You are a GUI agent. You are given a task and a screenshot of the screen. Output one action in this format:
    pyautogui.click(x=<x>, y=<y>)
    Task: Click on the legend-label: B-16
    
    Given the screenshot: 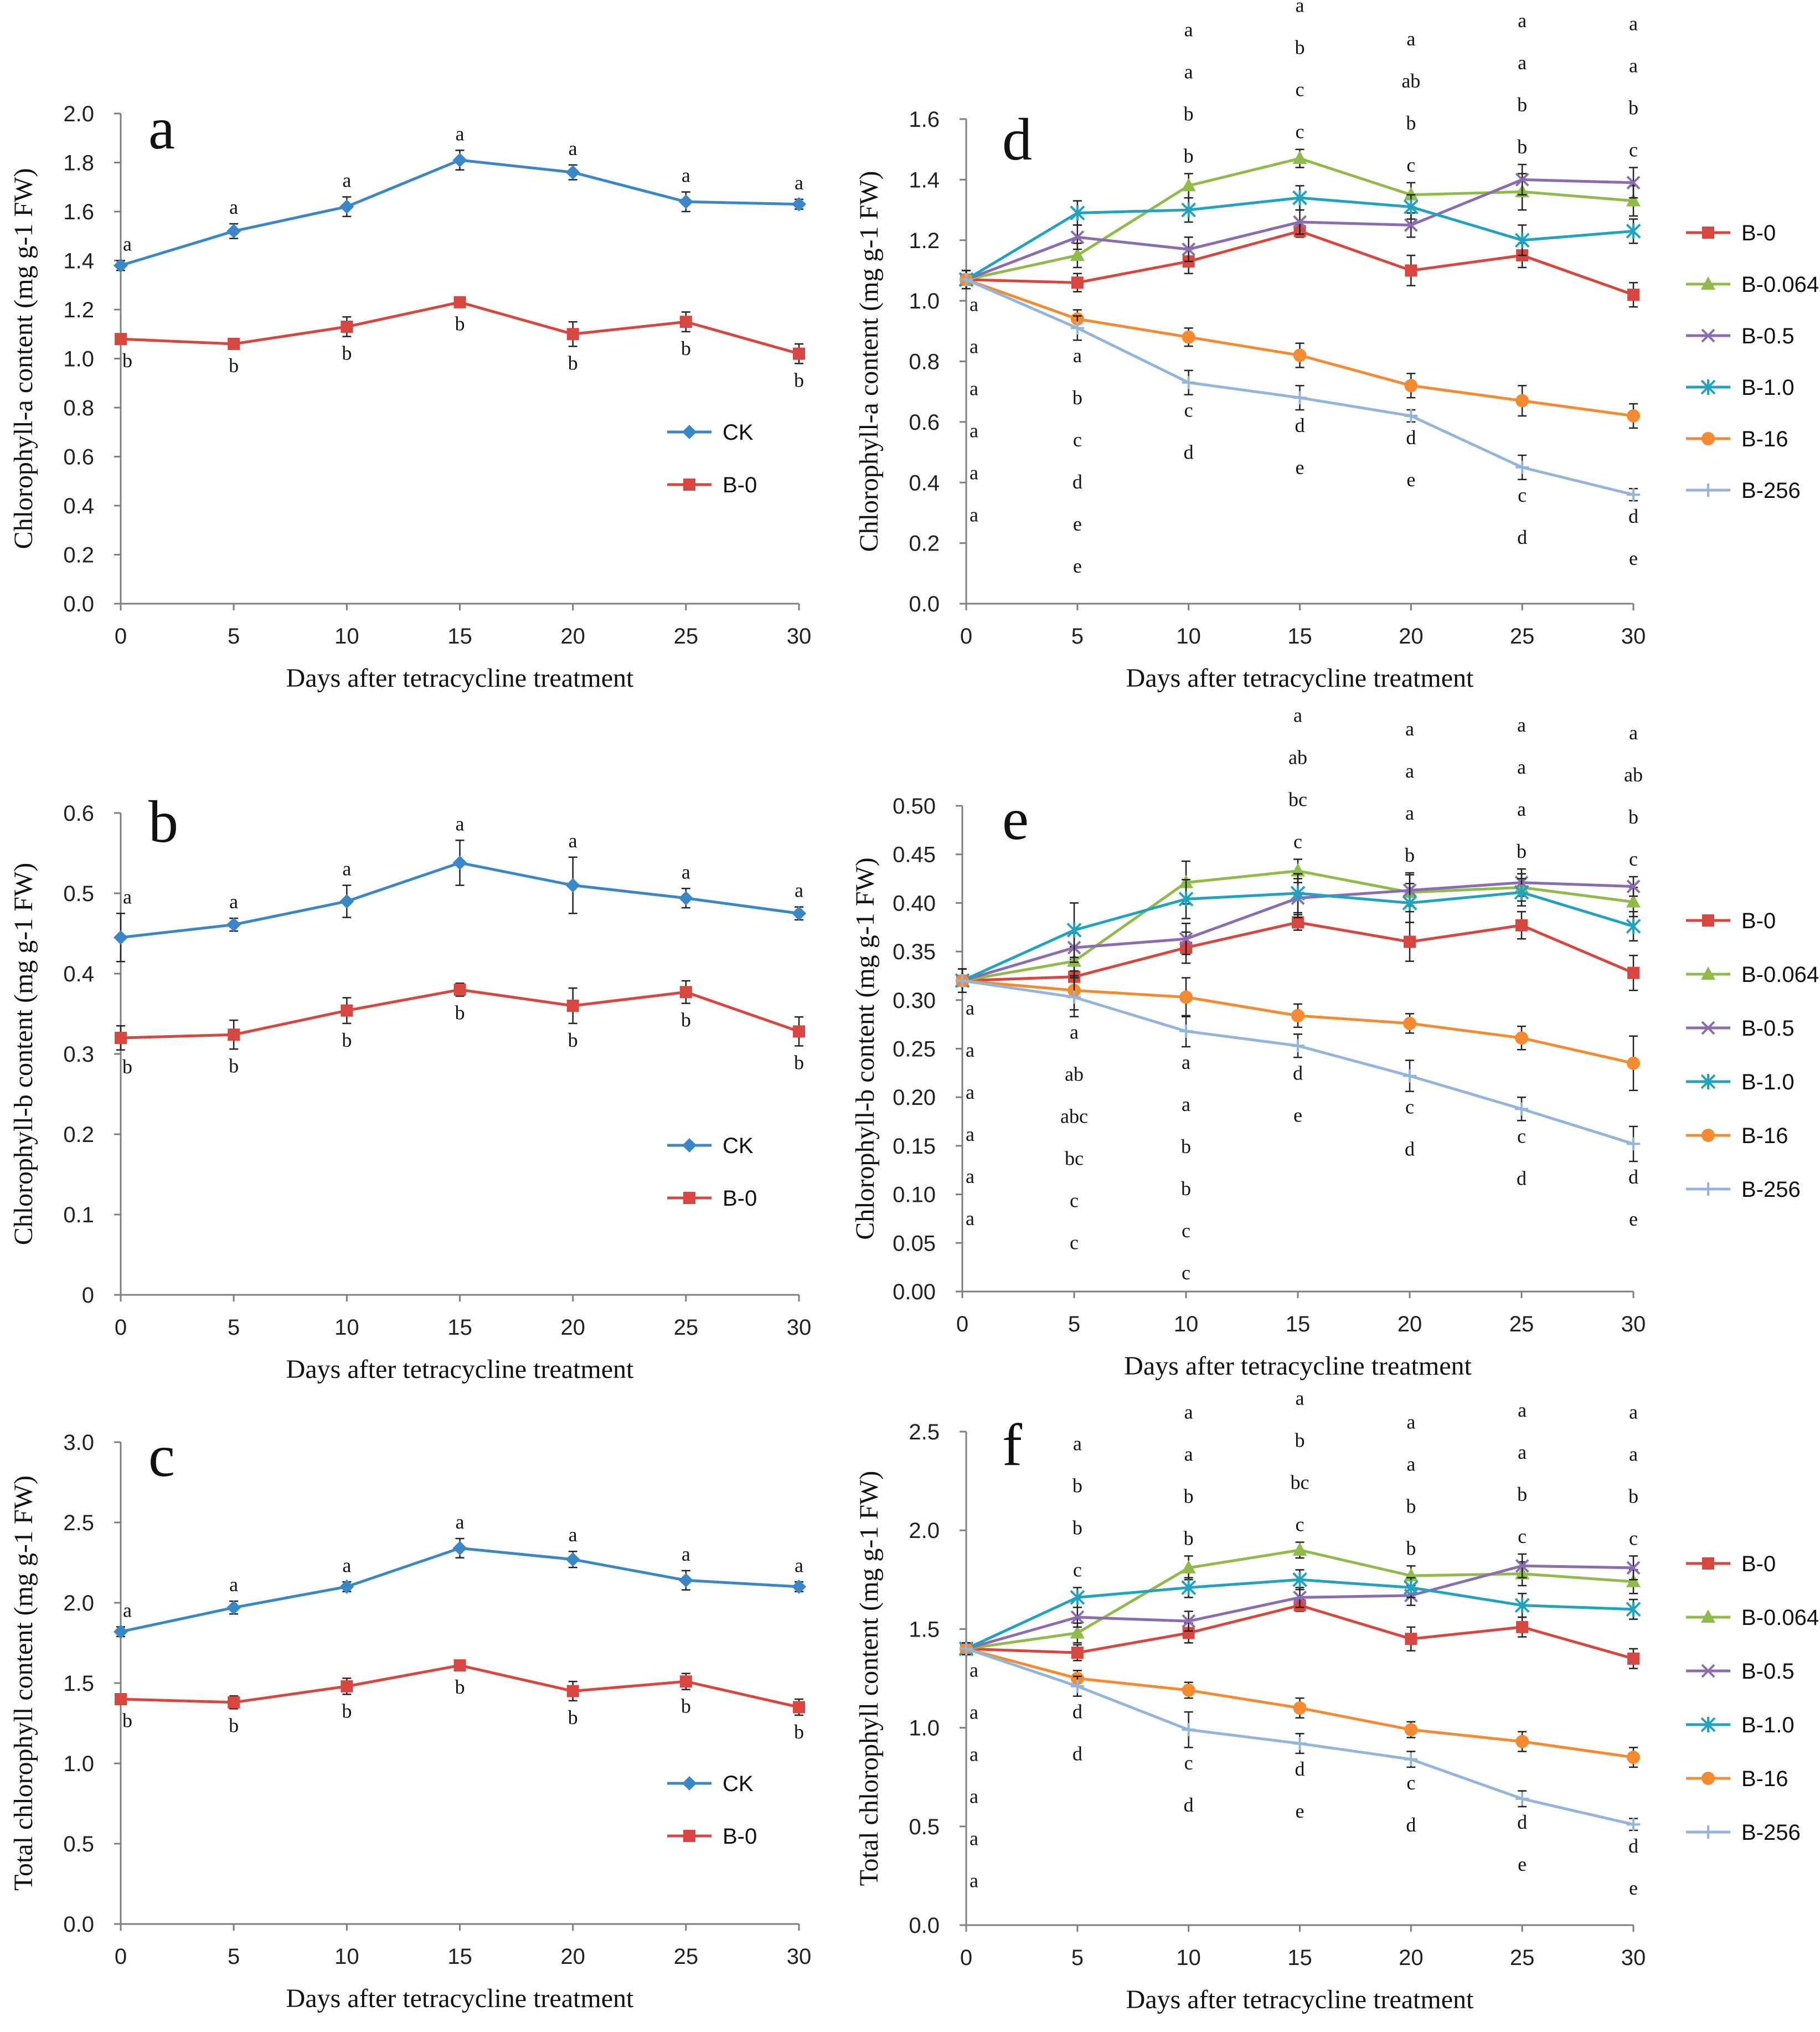 What is the action you would take?
    pyautogui.click(x=1765, y=1779)
    